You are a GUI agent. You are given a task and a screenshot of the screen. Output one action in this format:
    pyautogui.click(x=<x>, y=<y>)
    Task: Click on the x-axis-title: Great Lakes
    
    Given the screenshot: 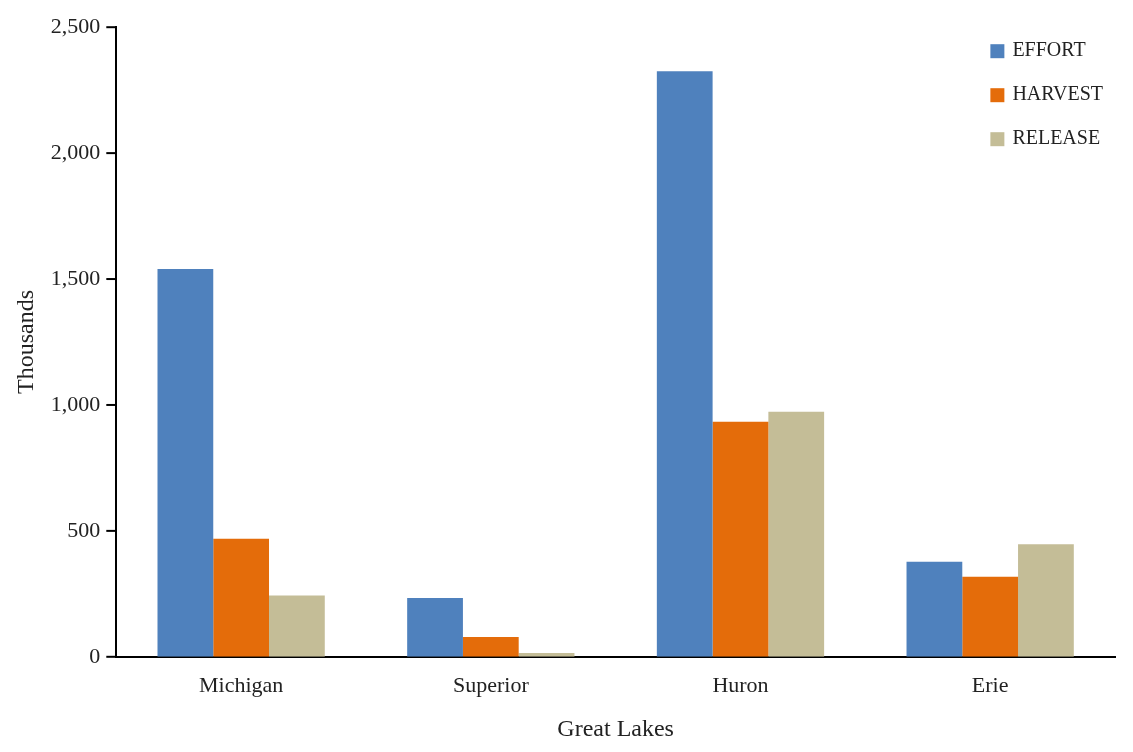 What is the action you would take?
    pyautogui.click(x=615, y=727)
    